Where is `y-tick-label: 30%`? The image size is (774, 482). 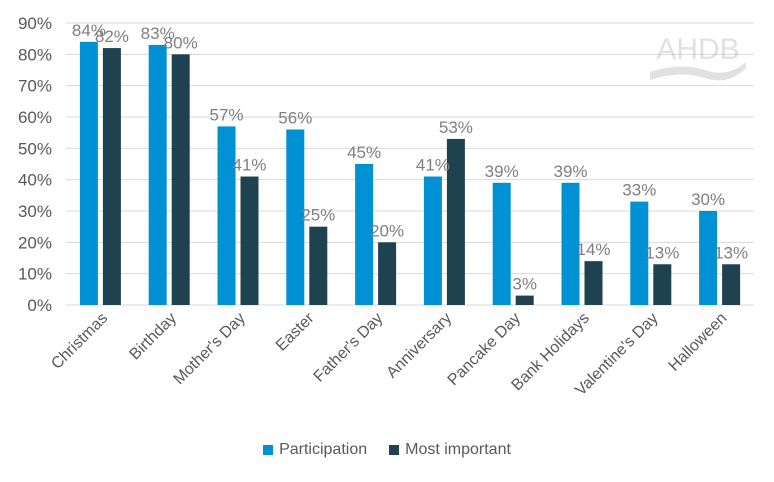 y-tick-label: 30% is located at coordinates (35, 211).